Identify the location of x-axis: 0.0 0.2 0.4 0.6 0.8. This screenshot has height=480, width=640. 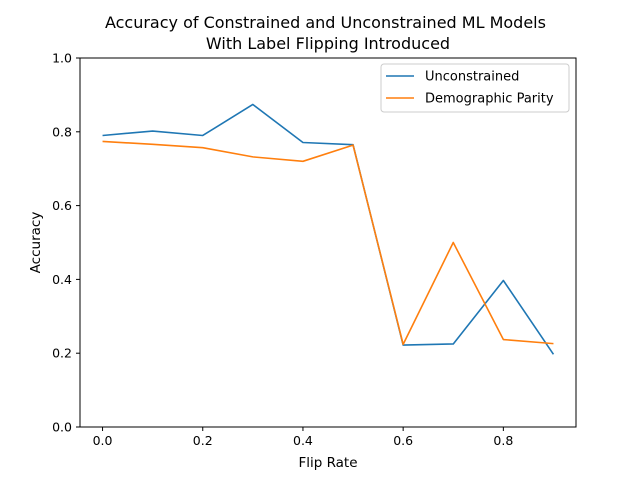
(303, 437).